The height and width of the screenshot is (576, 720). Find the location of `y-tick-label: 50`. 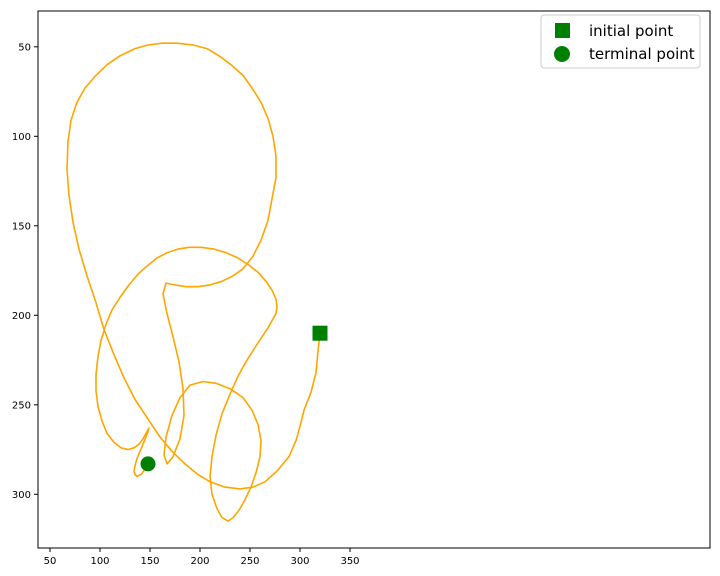

y-tick-label: 50 is located at coordinates (24, 47).